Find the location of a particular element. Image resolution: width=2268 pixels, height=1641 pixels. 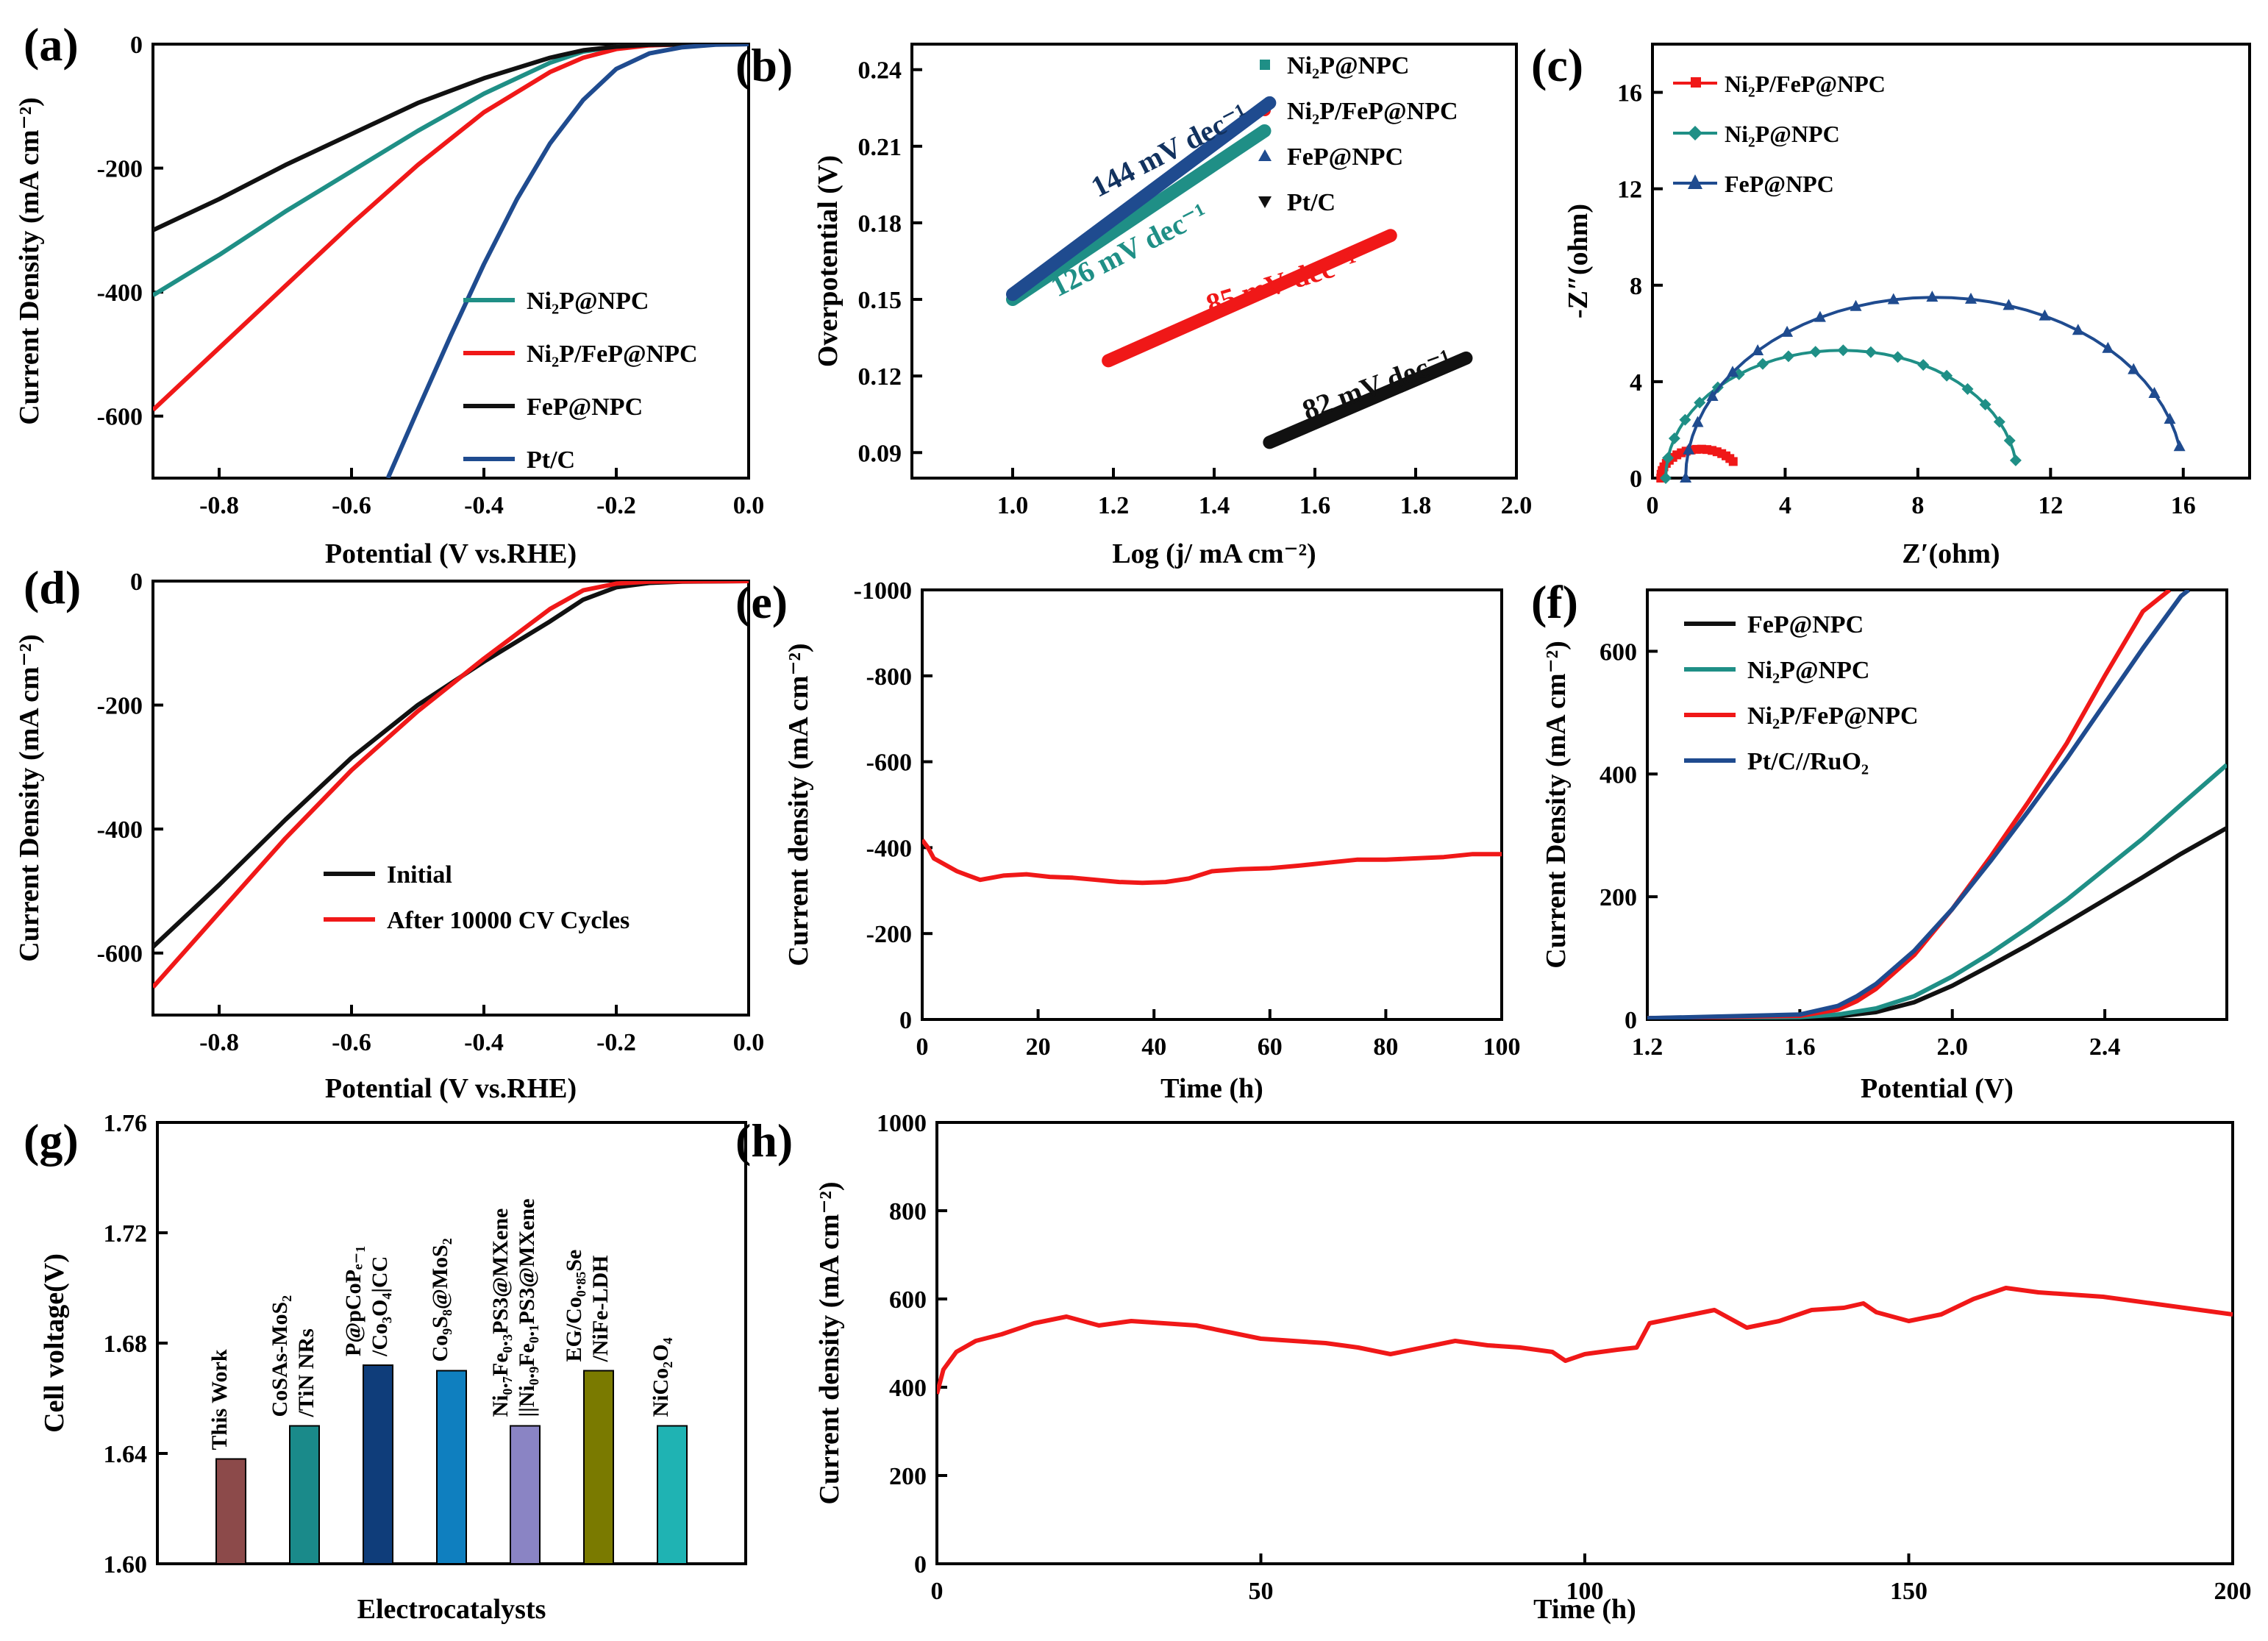

plot-frame-d is located at coordinates (451, 798).